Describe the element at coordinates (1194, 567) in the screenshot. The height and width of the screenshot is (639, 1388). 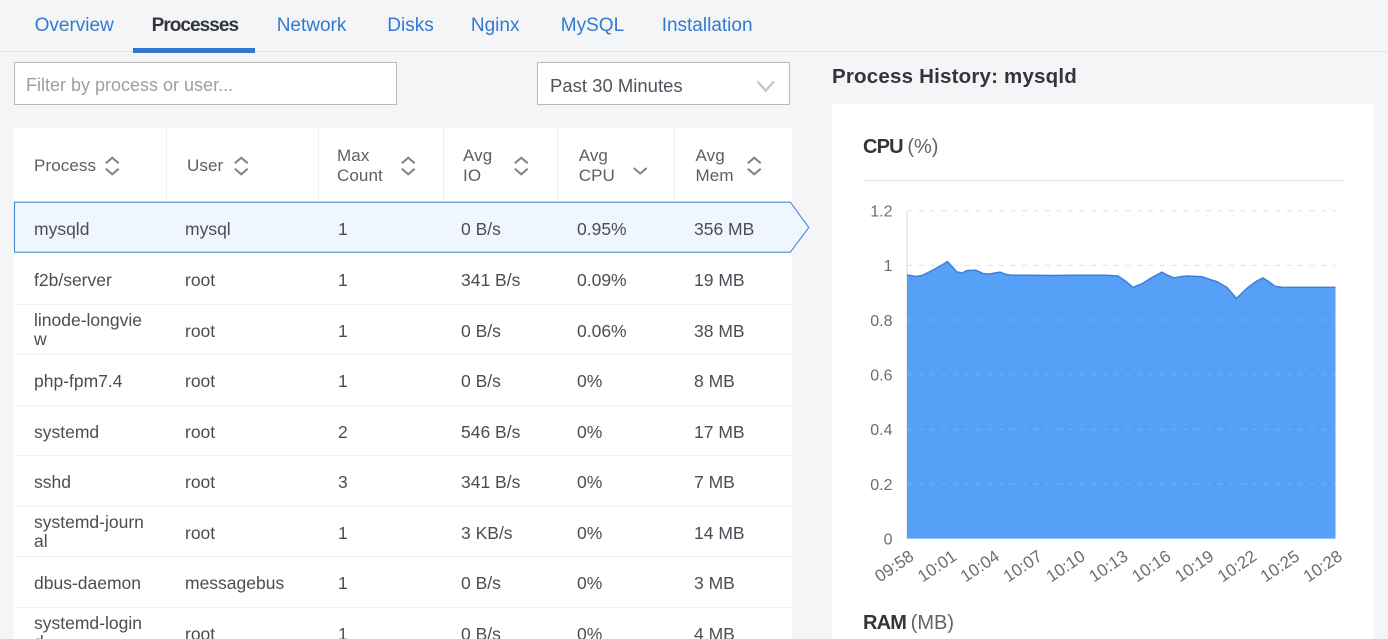
I see `svg-text: 10:19` at that location.